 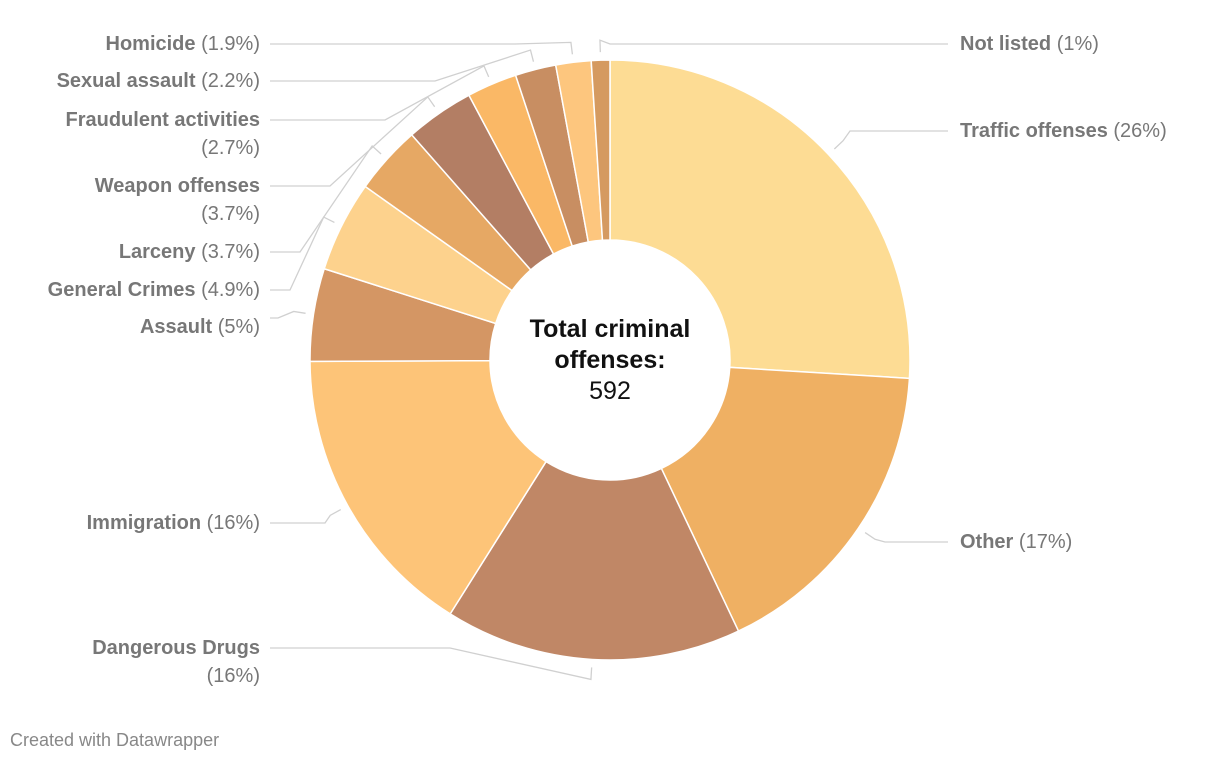 I want to click on slice-label: Dangerous Drugs (16%), so click(x=176, y=662).